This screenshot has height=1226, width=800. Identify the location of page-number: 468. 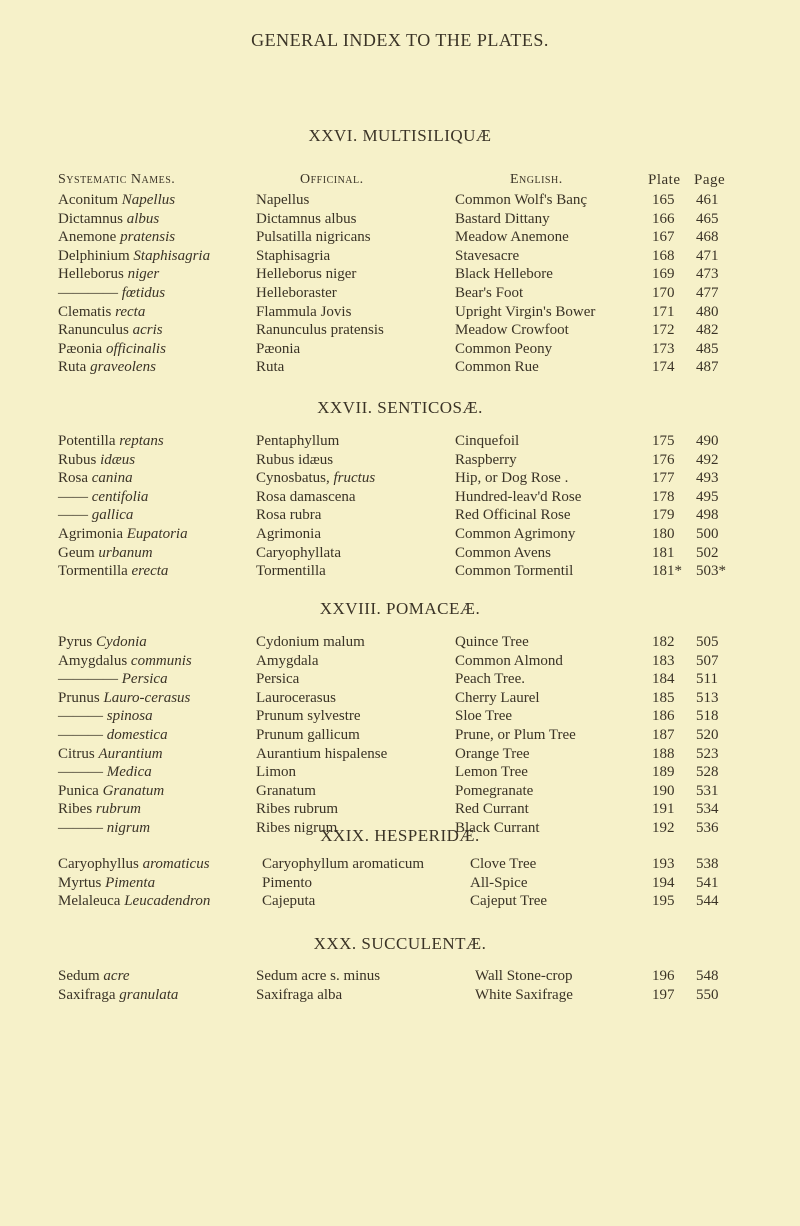
(707, 237).